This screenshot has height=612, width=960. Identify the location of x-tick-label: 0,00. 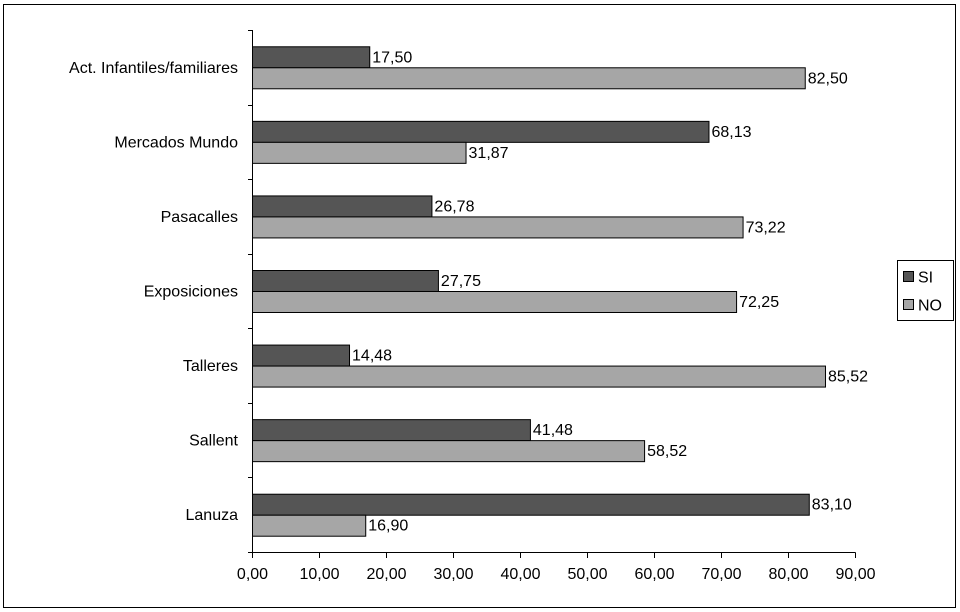
(252, 574).